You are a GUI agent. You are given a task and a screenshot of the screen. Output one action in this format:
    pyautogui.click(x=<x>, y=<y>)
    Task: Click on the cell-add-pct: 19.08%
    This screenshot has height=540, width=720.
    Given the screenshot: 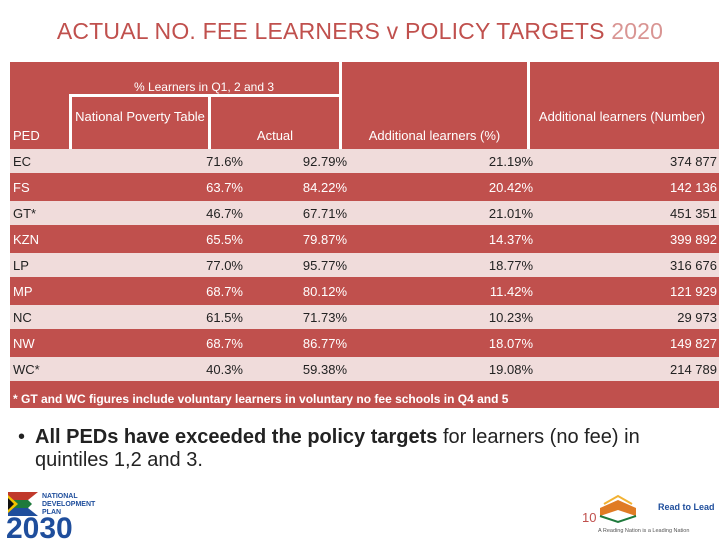 What is the action you would take?
    pyautogui.click(x=510, y=369)
    